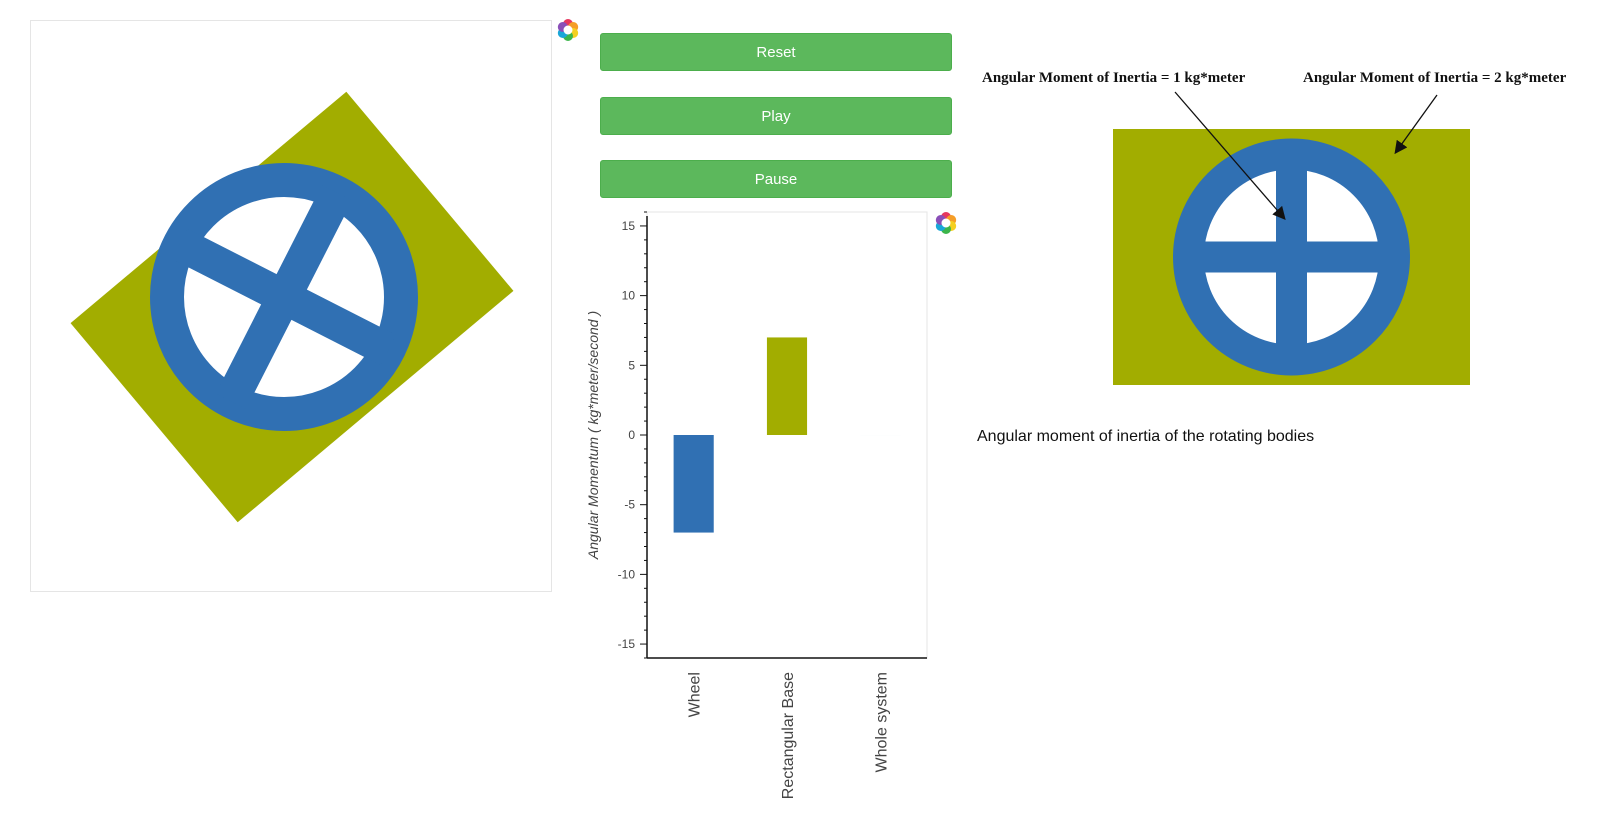 The image size is (1613, 823). I want to click on y-tick-label: 0, so click(631, 435).